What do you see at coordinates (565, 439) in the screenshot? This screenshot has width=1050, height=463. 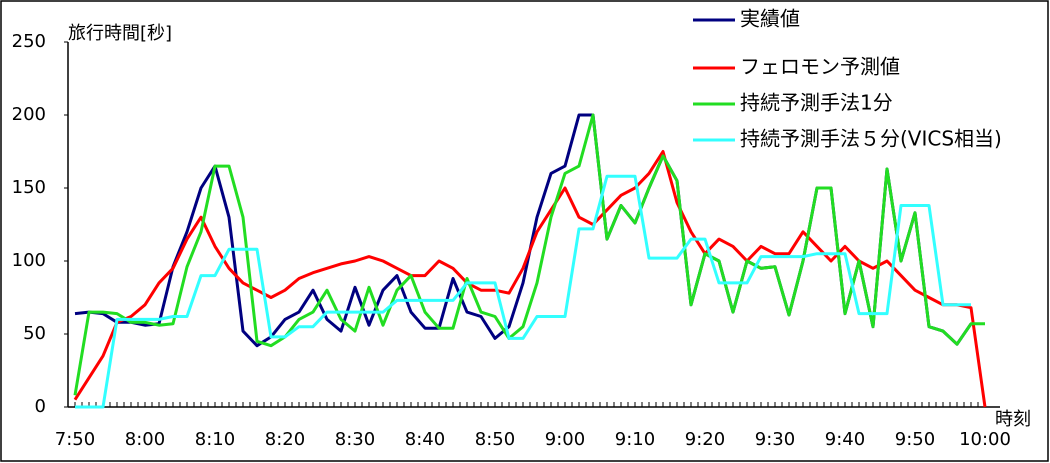 I see `x-tick-label: 9:00` at bounding box center [565, 439].